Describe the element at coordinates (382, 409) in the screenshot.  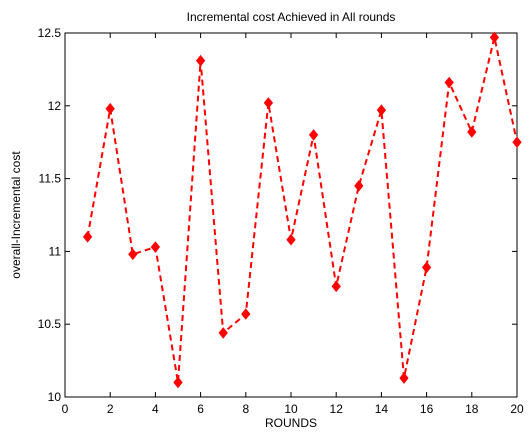
I see `x-tick-label: 14` at that location.